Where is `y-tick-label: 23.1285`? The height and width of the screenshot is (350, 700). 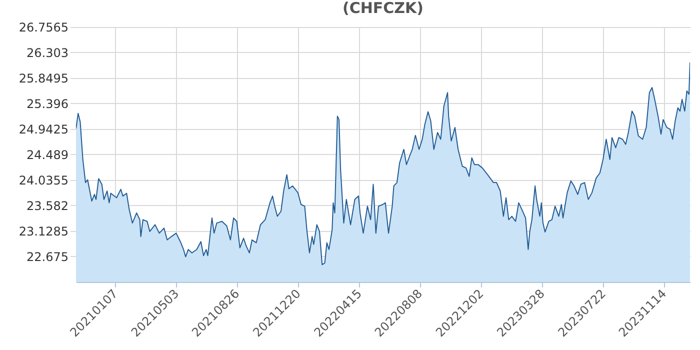 y-tick-label: 23.1285 is located at coordinates (43, 231).